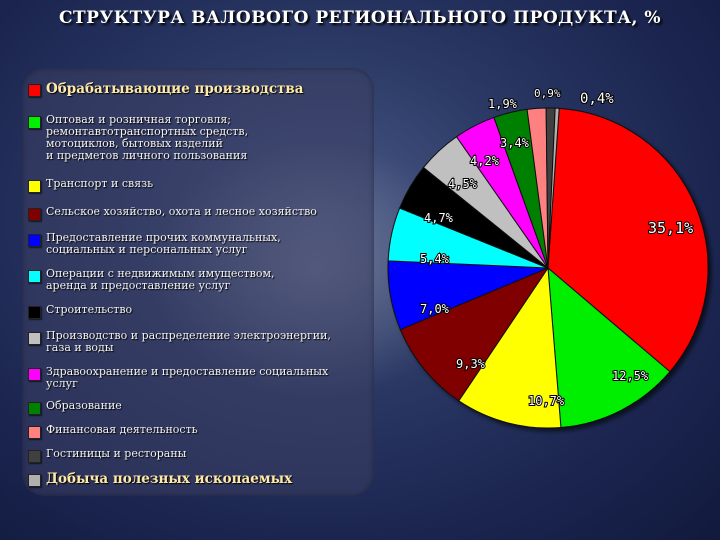 The width and height of the screenshot is (720, 540). Describe the element at coordinates (116, 453) in the screenshot. I see `legend-label: Гостиницы и рестораны` at that location.